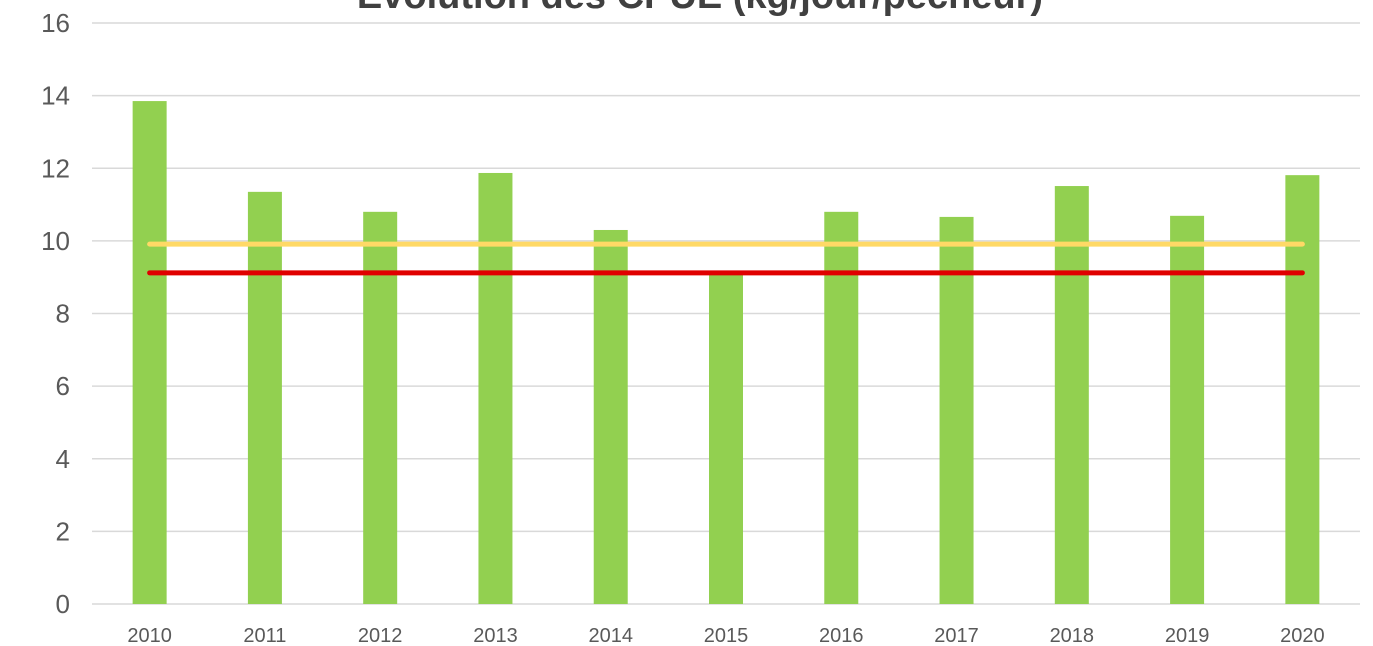 This screenshot has height=646, width=1373. I want to click on y-tick-label: 6, so click(63, 386).